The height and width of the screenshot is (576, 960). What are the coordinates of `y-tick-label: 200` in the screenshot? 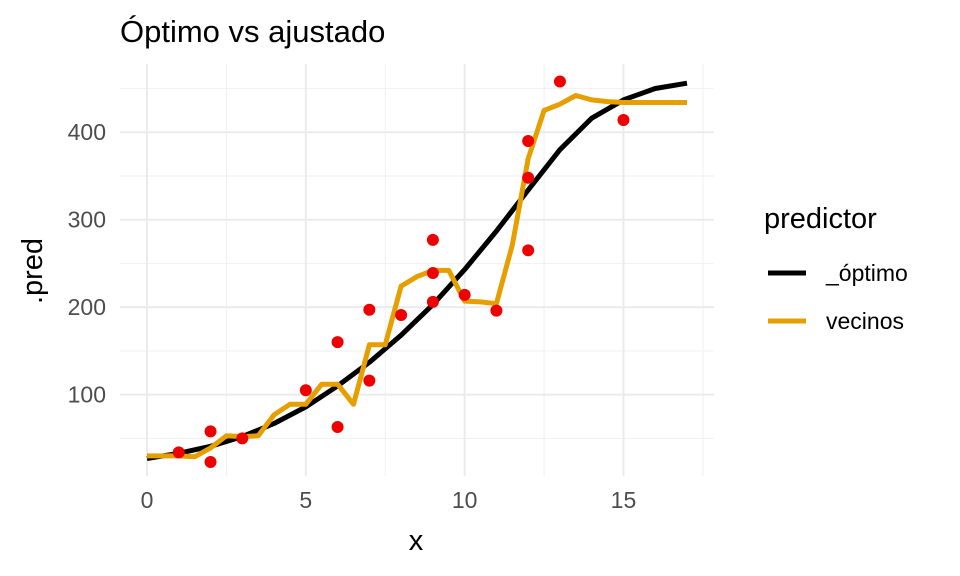 It's located at (87, 307).